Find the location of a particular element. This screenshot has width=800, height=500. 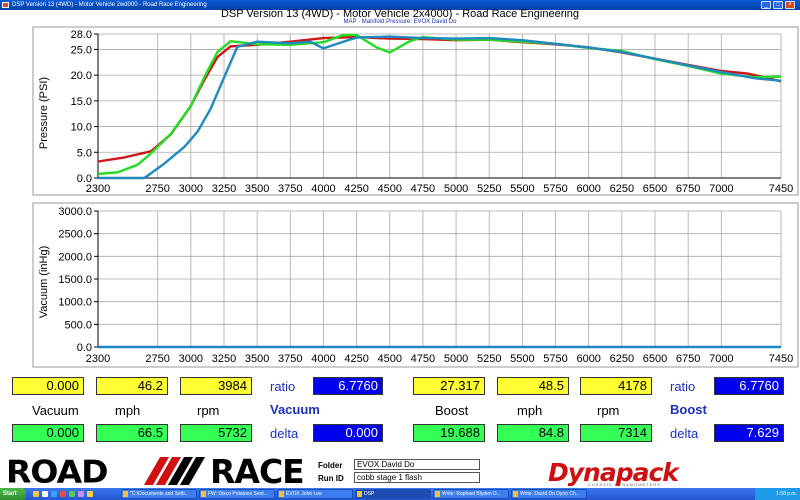

vacuum-y-tick-label: 2000.0 is located at coordinates (75, 257).